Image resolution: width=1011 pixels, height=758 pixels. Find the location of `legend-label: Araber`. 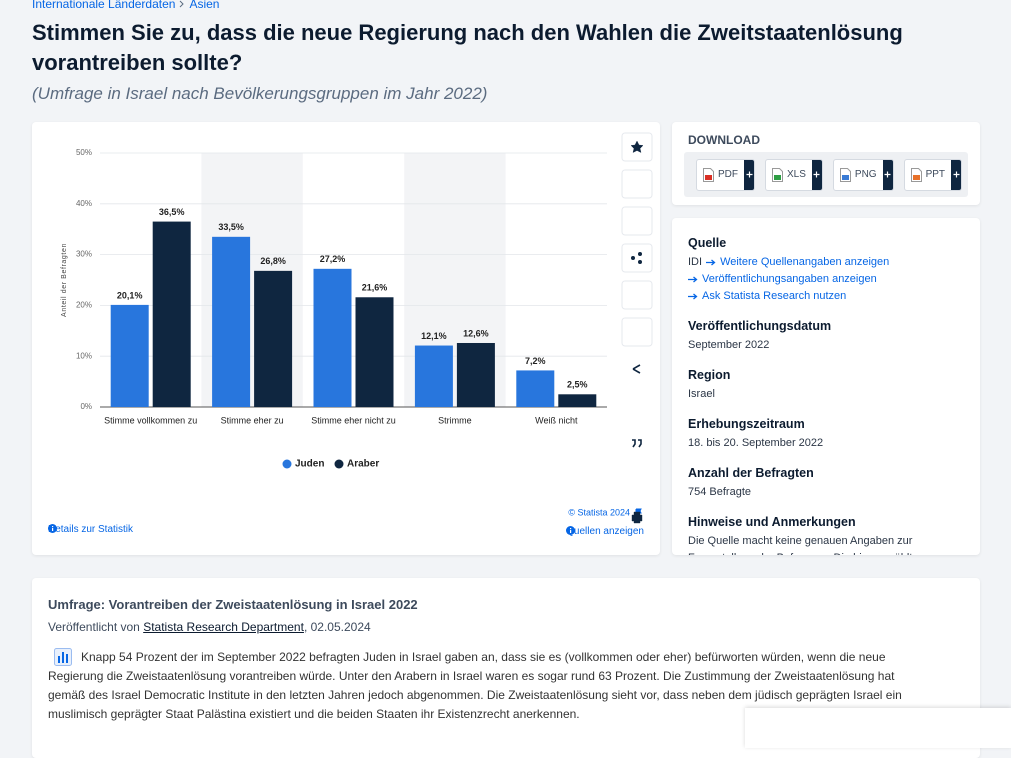

legend-label: Araber is located at coordinates (363, 464).